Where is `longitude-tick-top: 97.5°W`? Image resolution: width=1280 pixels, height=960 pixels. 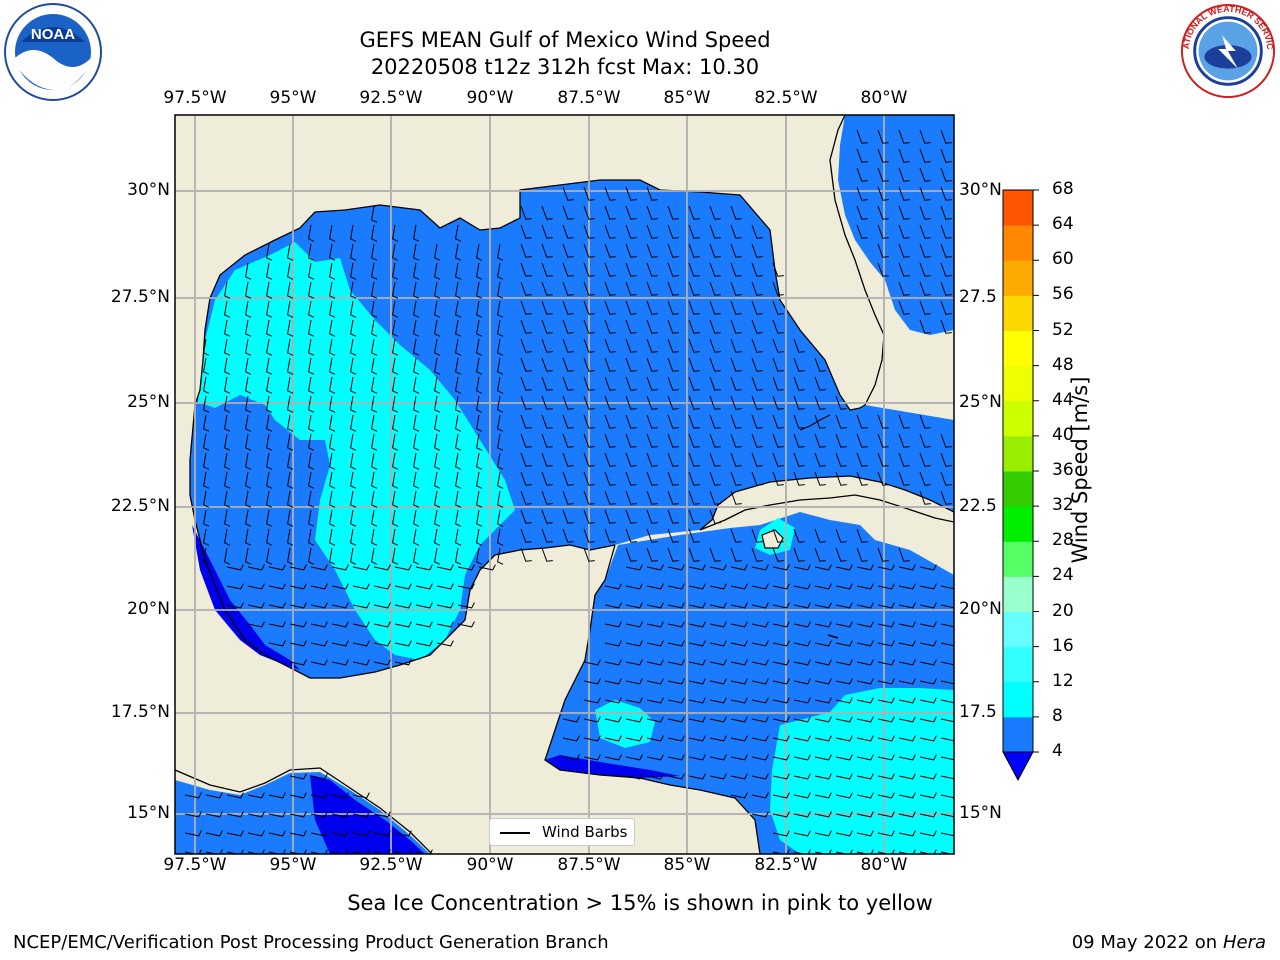
longitude-tick-top: 97.5°W is located at coordinates (195, 98).